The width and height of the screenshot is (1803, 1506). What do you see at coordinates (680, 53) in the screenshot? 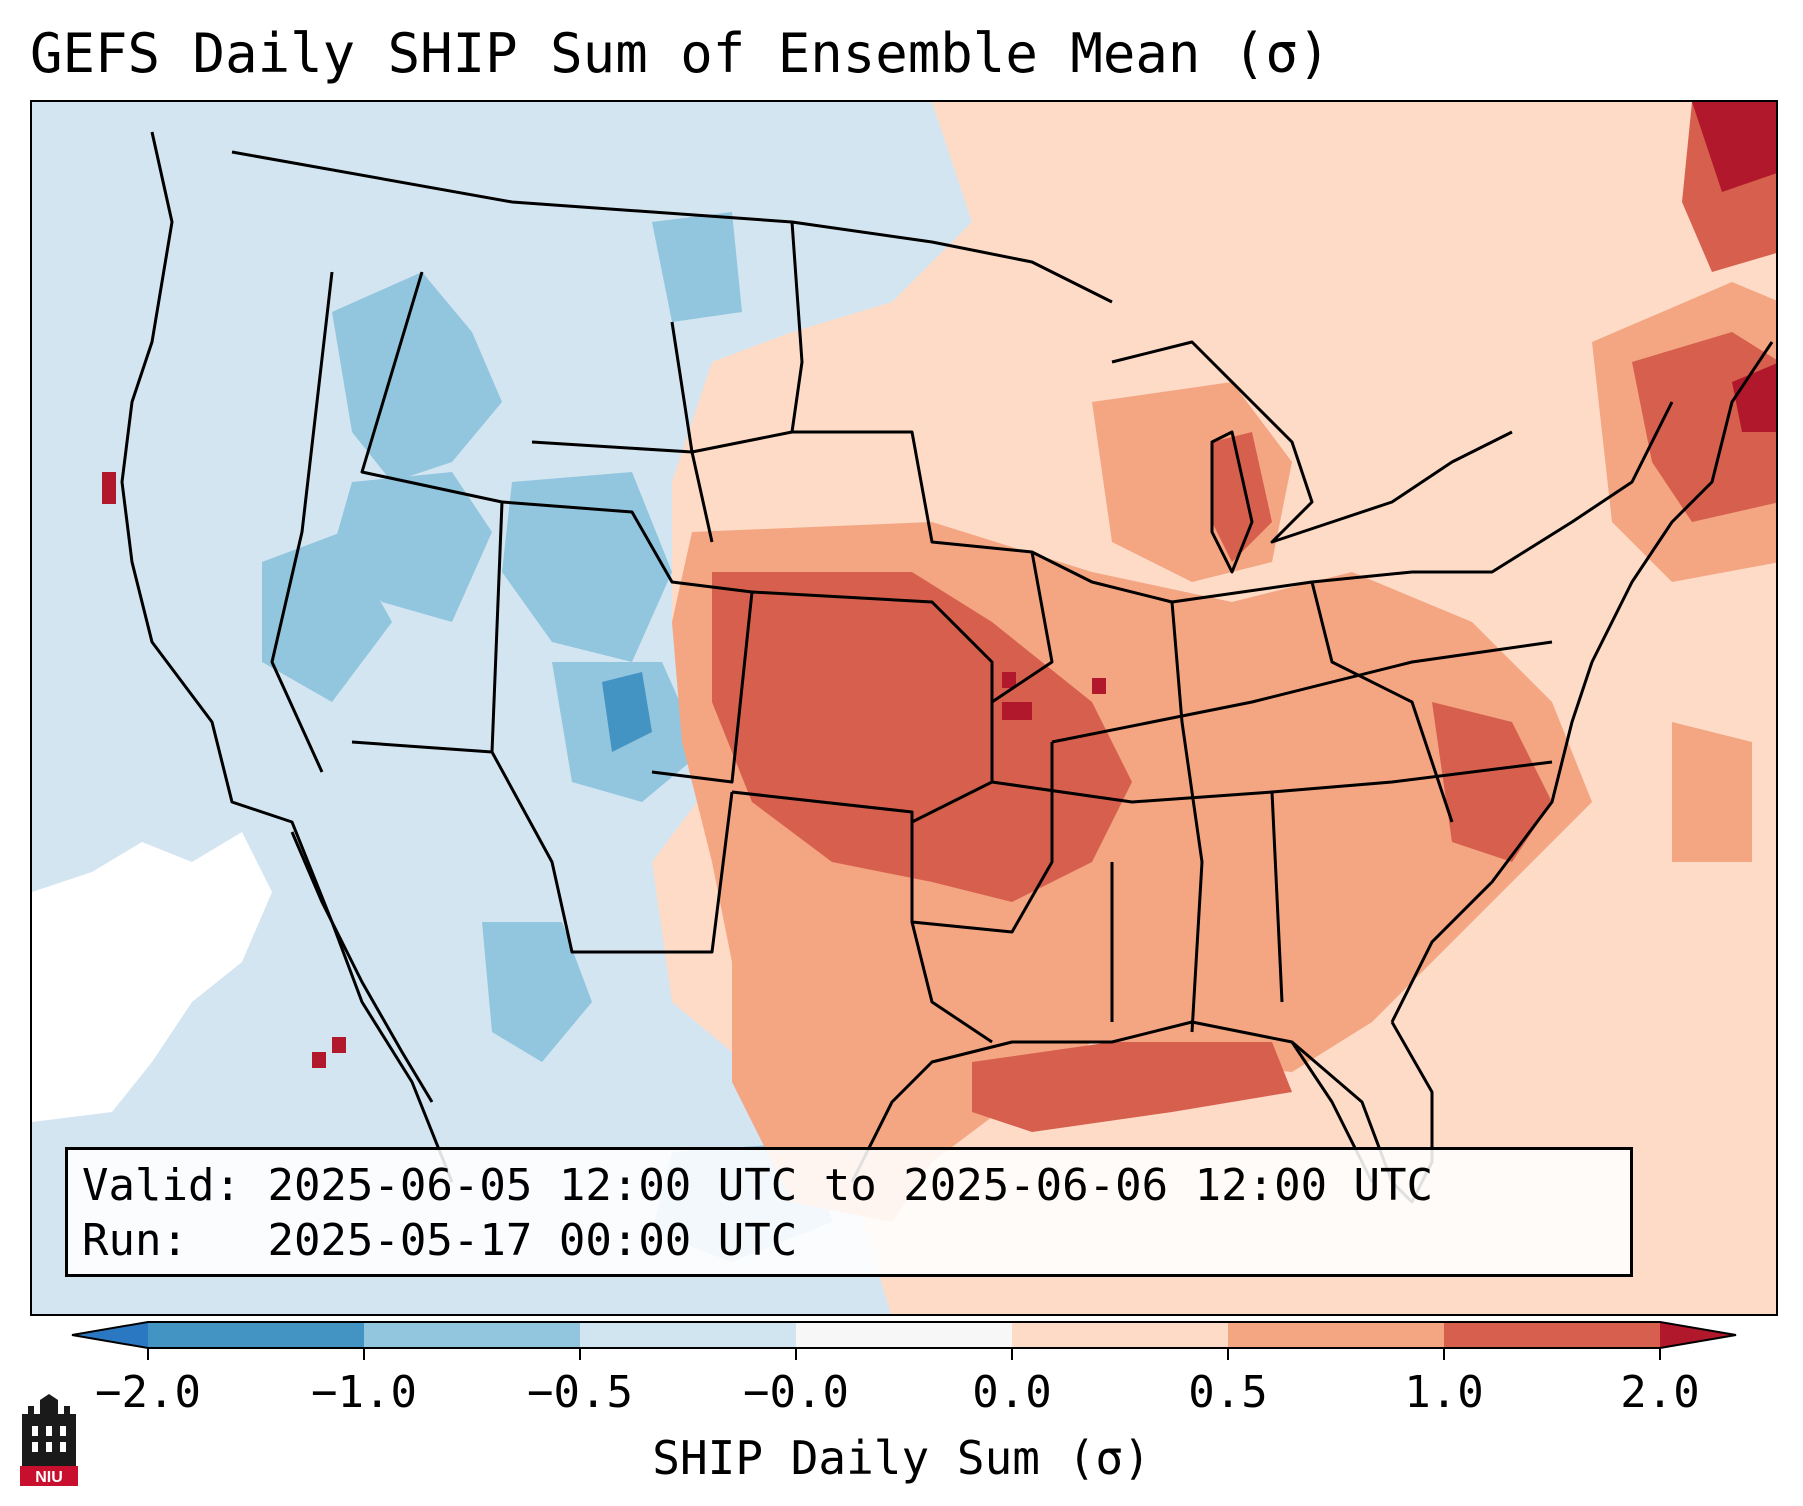
I see `chart-title: GEFS Daily SHIP Sum of Ensemble Mean (σ)` at bounding box center [680, 53].